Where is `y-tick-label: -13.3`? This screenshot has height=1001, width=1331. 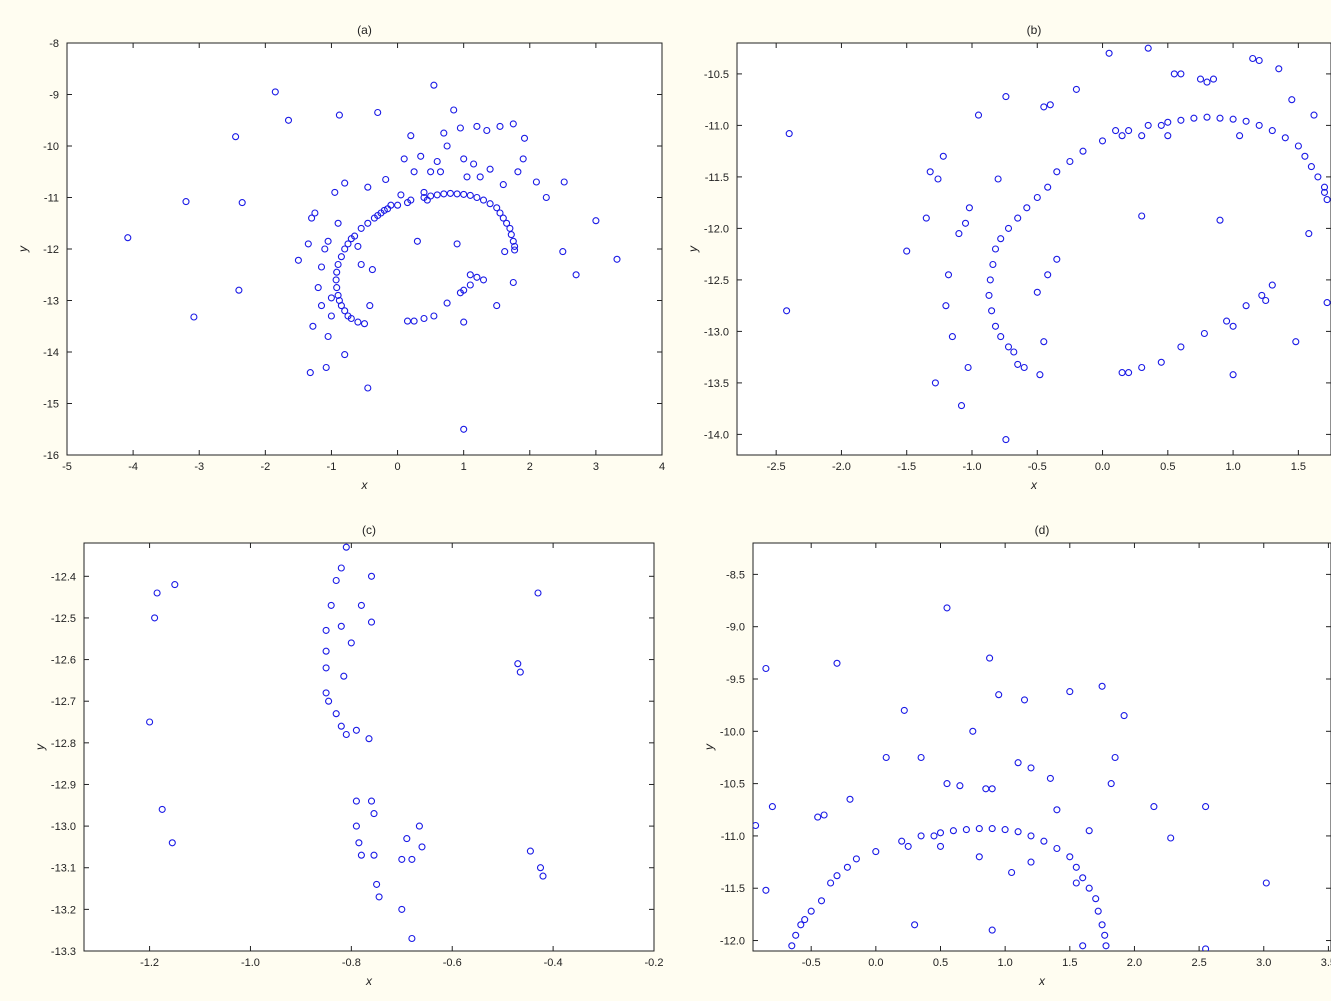 y-tick-label: -13.3 is located at coordinates (63, 952).